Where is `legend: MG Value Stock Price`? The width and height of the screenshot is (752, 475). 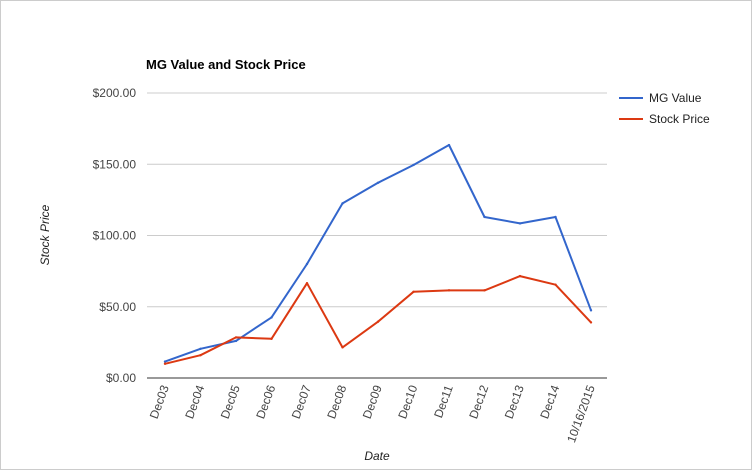 legend: MG Value Stock Price is located at coordinates (664, 108).